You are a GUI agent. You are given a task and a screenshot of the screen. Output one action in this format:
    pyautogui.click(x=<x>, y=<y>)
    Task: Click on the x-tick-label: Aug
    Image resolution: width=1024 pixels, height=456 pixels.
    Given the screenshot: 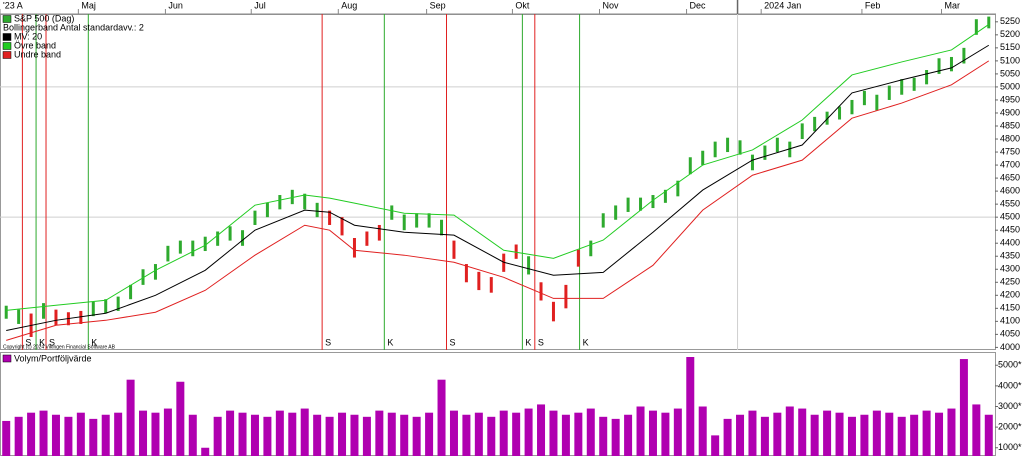 What is the action you would take?
    pyautogui.click(x=349, y=5)
    